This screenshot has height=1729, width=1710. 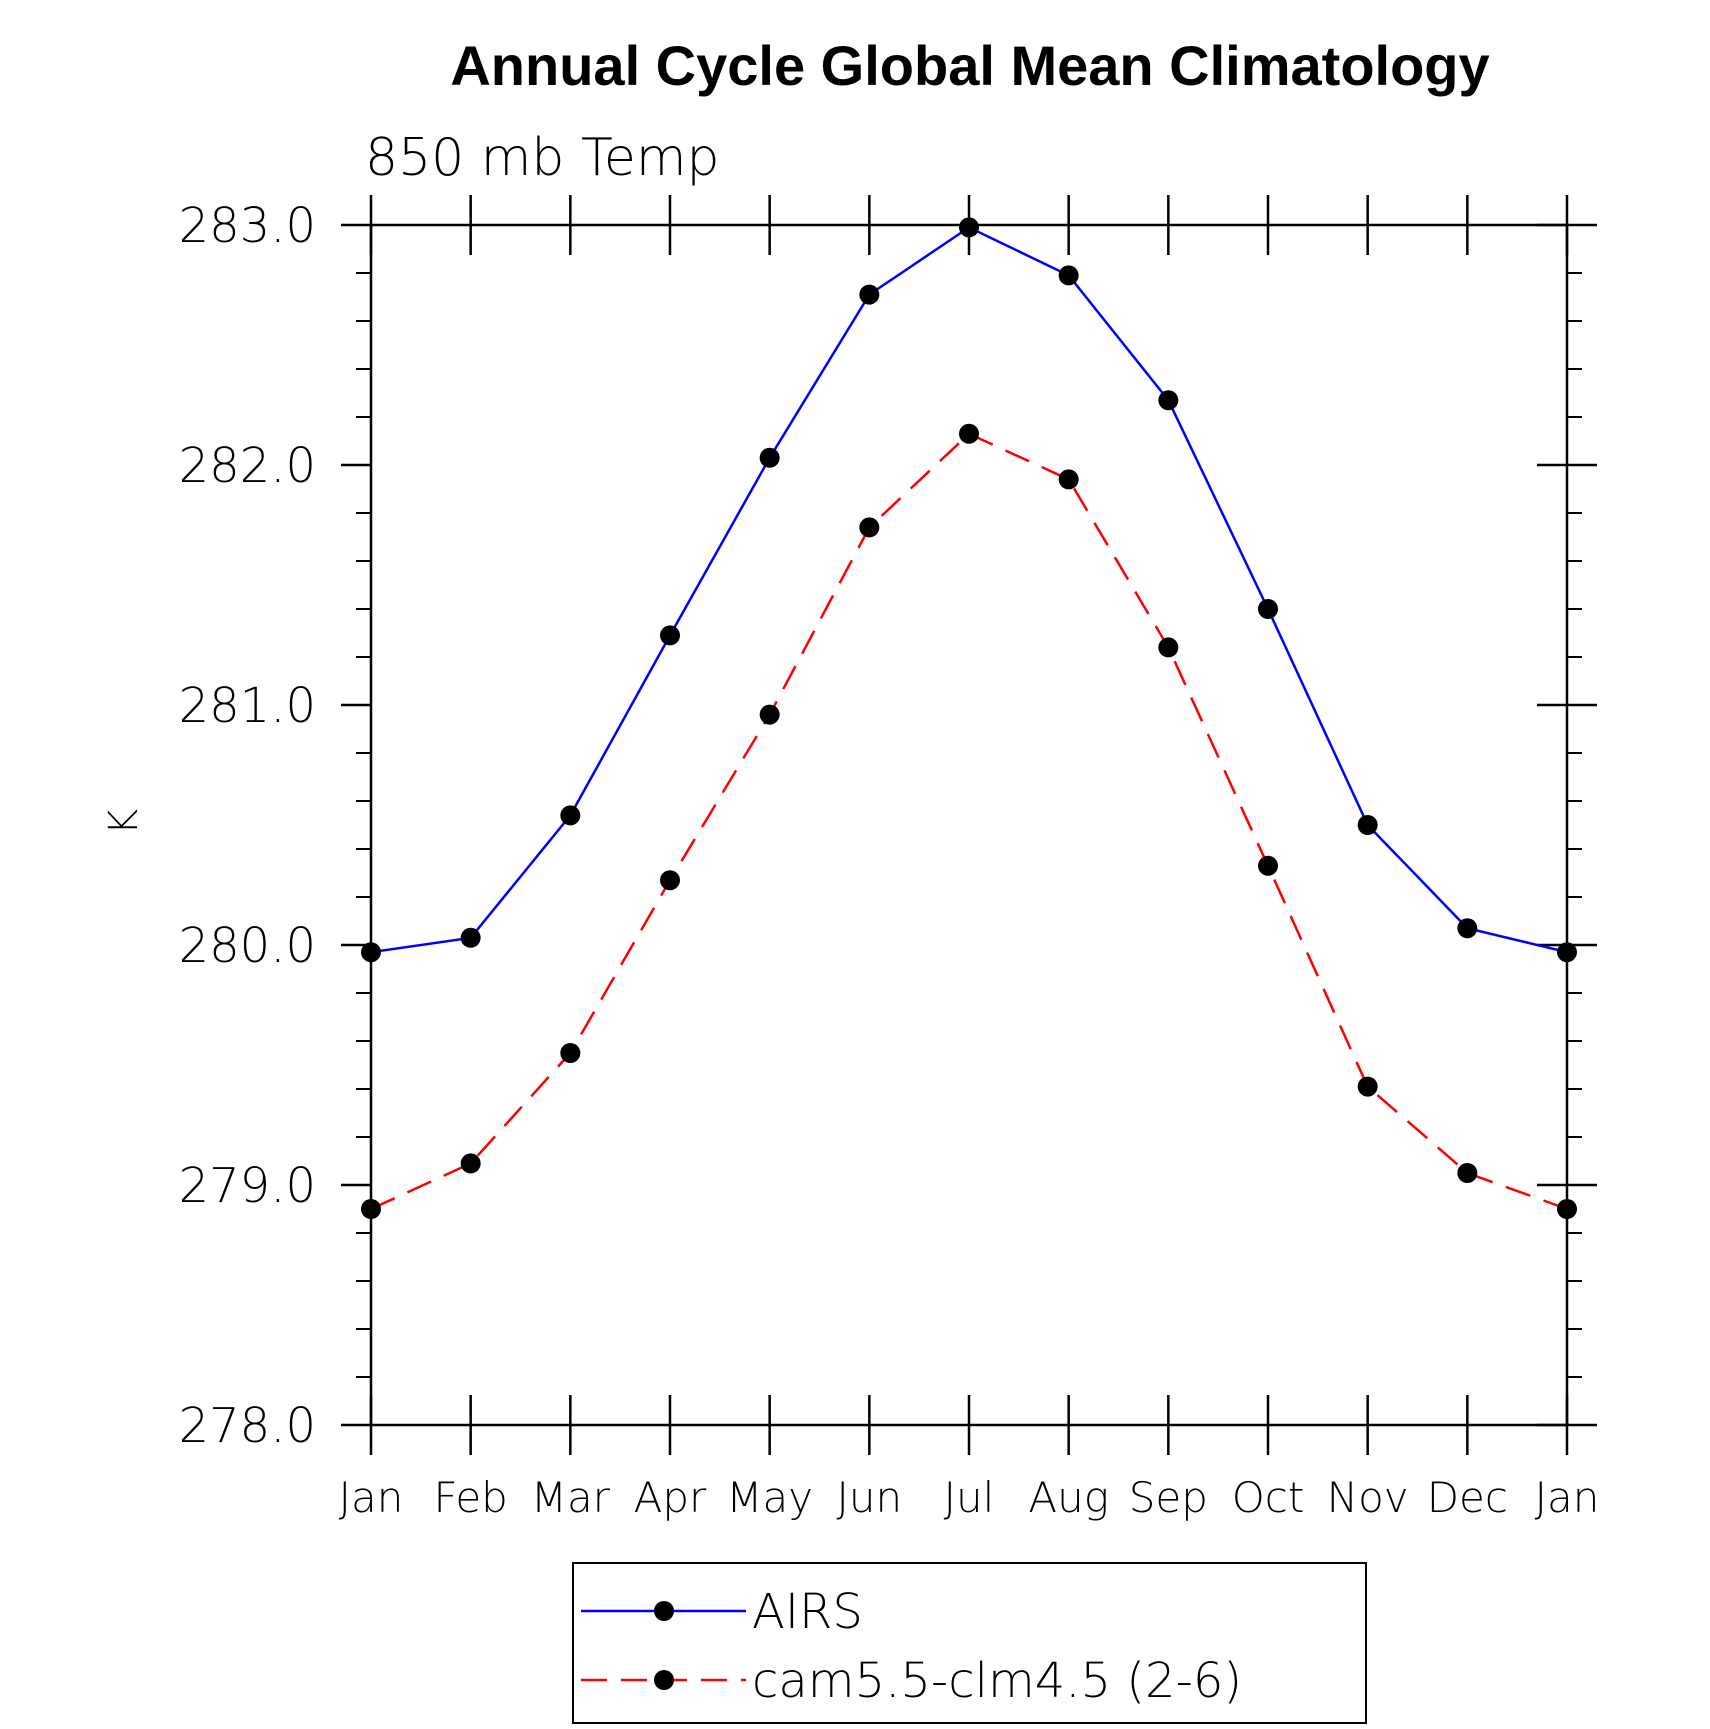 I want to click on x-tick-label: Oct, so click(x=1268, y=1497).